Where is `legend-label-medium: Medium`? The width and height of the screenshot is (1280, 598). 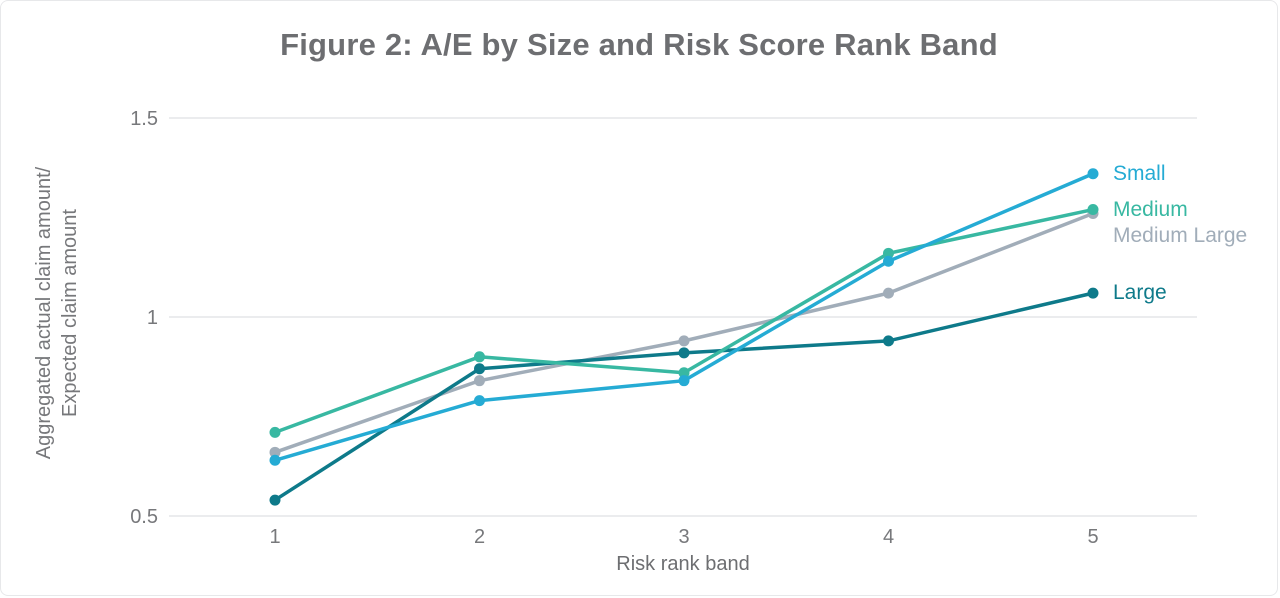
legend-label-medium: Medium is located at coordinates (1150, 209).